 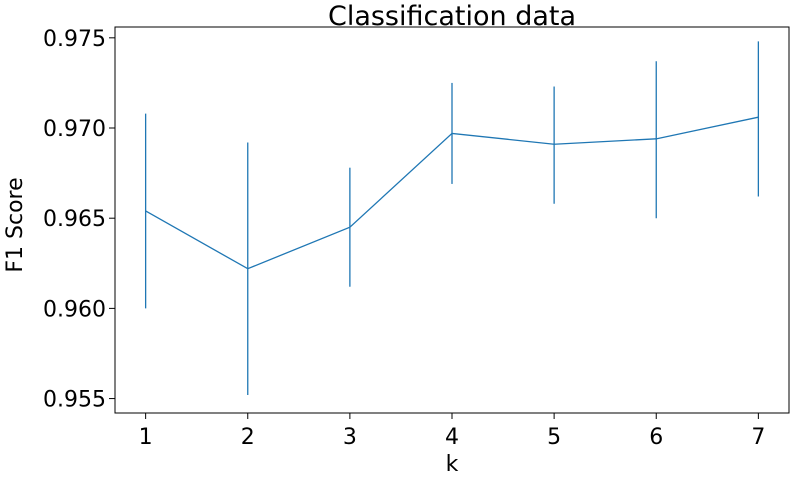 I want to click on y-axis-ticks: 0.955 0.960 0.965 0.970 0.975, so click(x=79, y=220).